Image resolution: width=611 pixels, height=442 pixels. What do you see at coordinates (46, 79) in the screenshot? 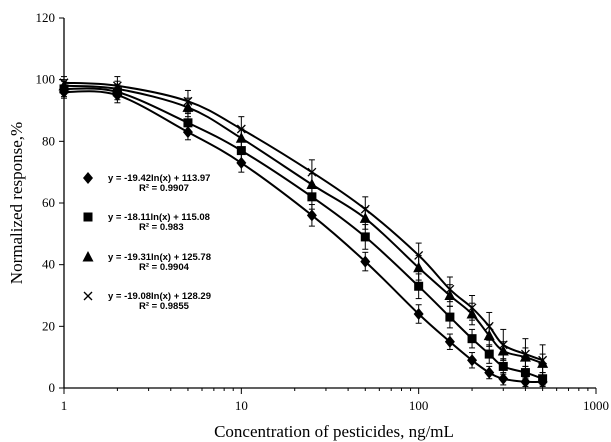
I see `y-tick-label: 100` at bounding box center [46, 79].